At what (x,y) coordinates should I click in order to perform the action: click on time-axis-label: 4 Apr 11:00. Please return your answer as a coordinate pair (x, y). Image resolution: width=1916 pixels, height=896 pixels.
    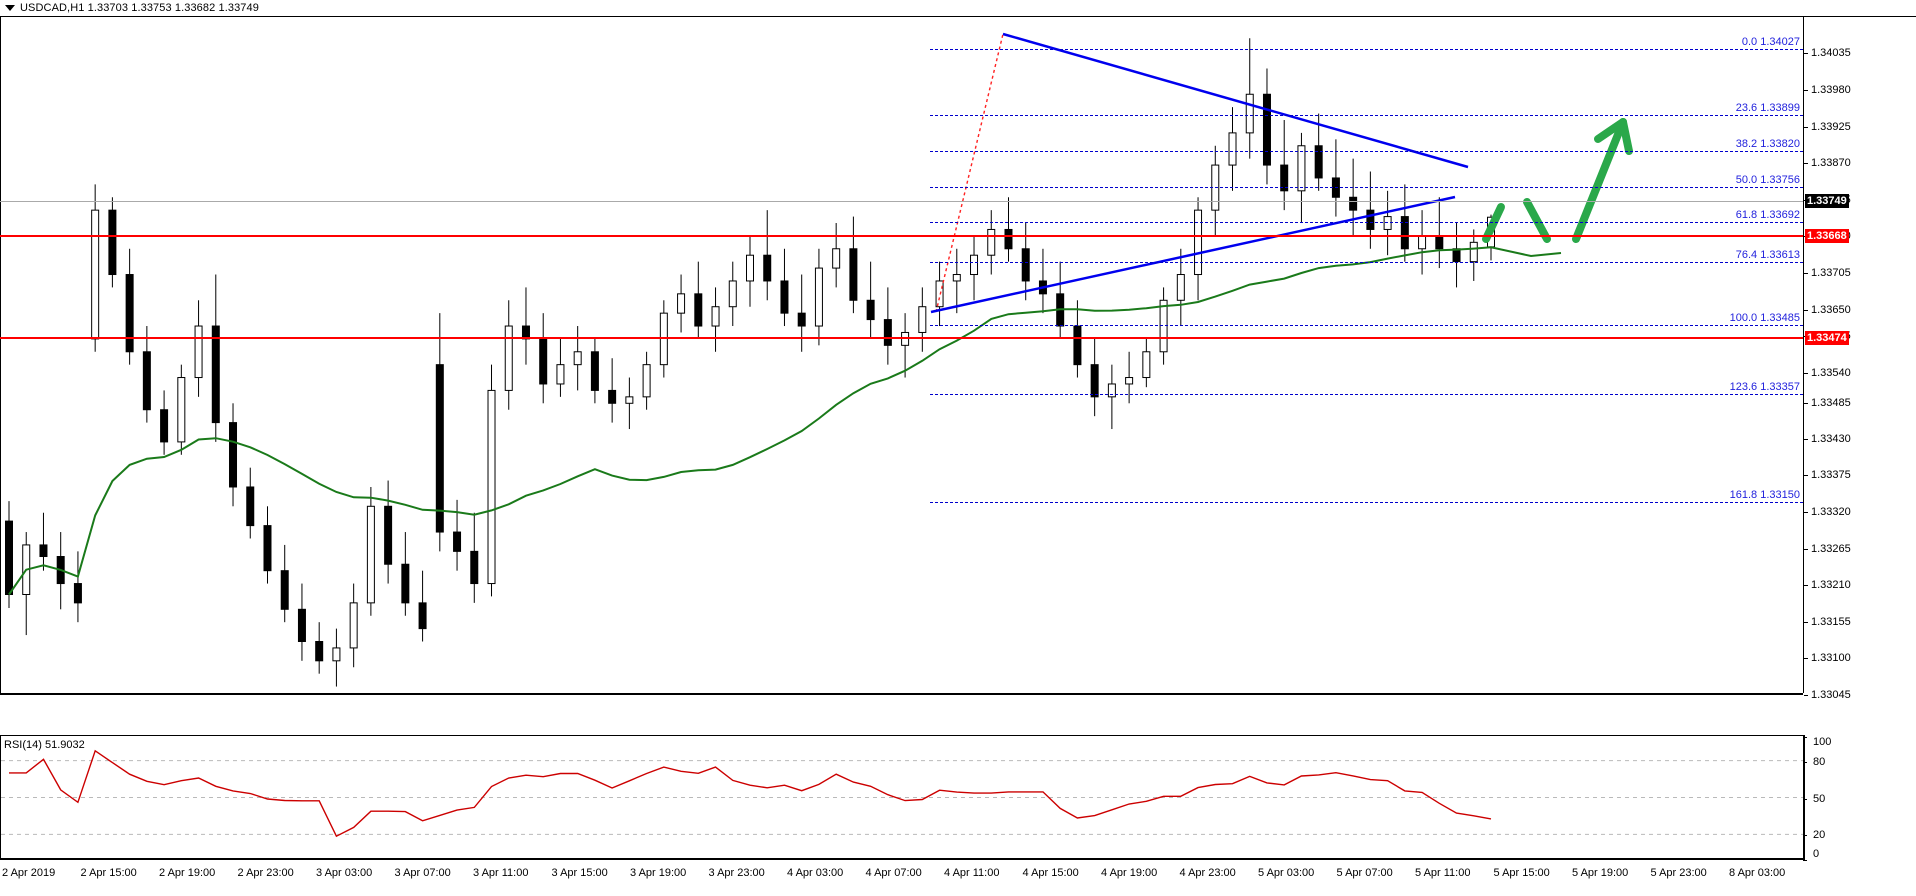
    Looking at the image, I should click on (972, 873).